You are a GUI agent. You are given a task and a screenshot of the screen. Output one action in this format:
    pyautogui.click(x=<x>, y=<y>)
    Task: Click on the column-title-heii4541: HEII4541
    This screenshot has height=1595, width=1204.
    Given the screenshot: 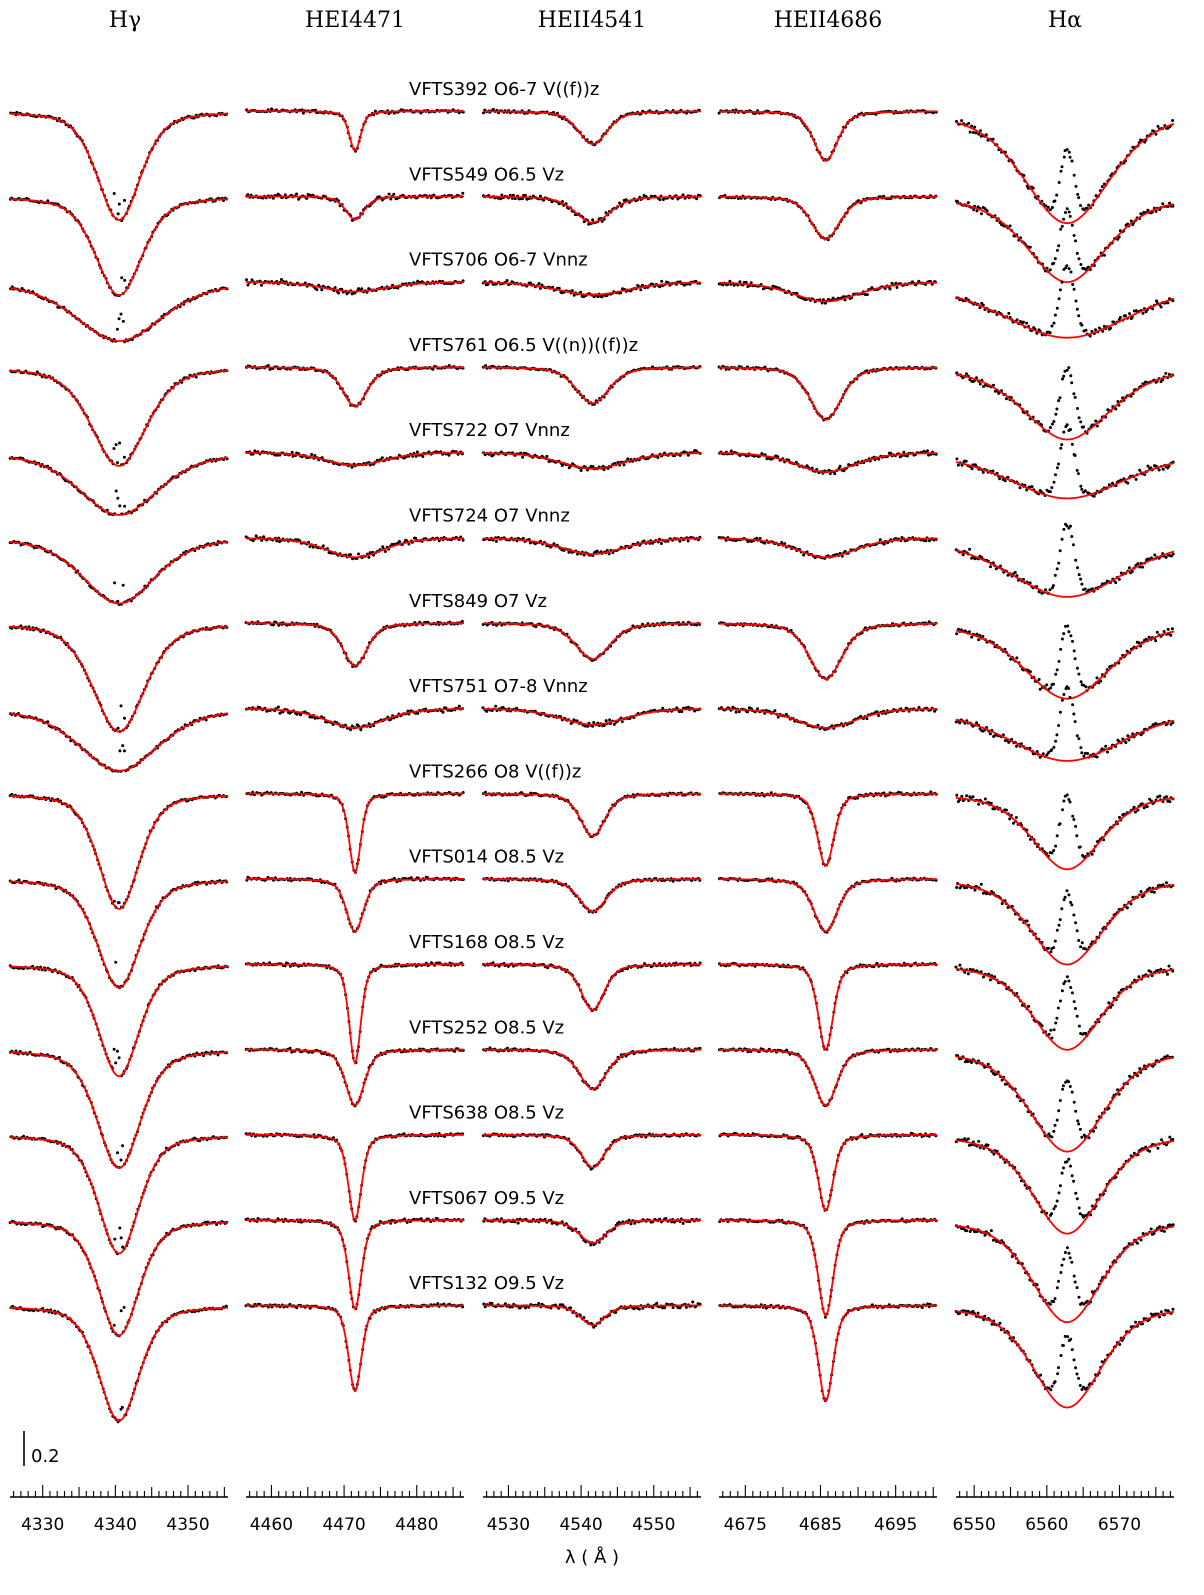 What is the action you would take?
    pyautogui.click(x=592, y=20)
    